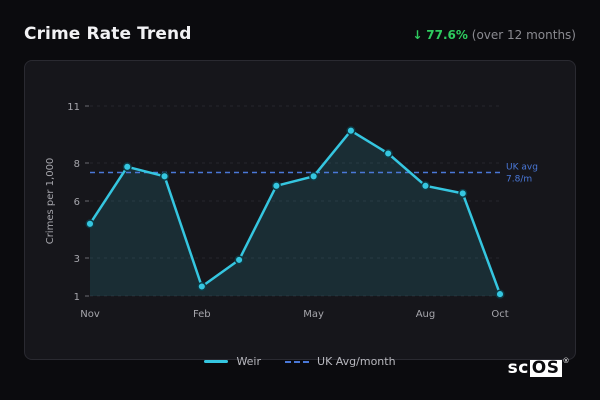  What do you see at coordinates (519, 180) in the screenshot?
I see `uk-average-annotation-line2: 7.8/m` at bounding box center [519, 180].